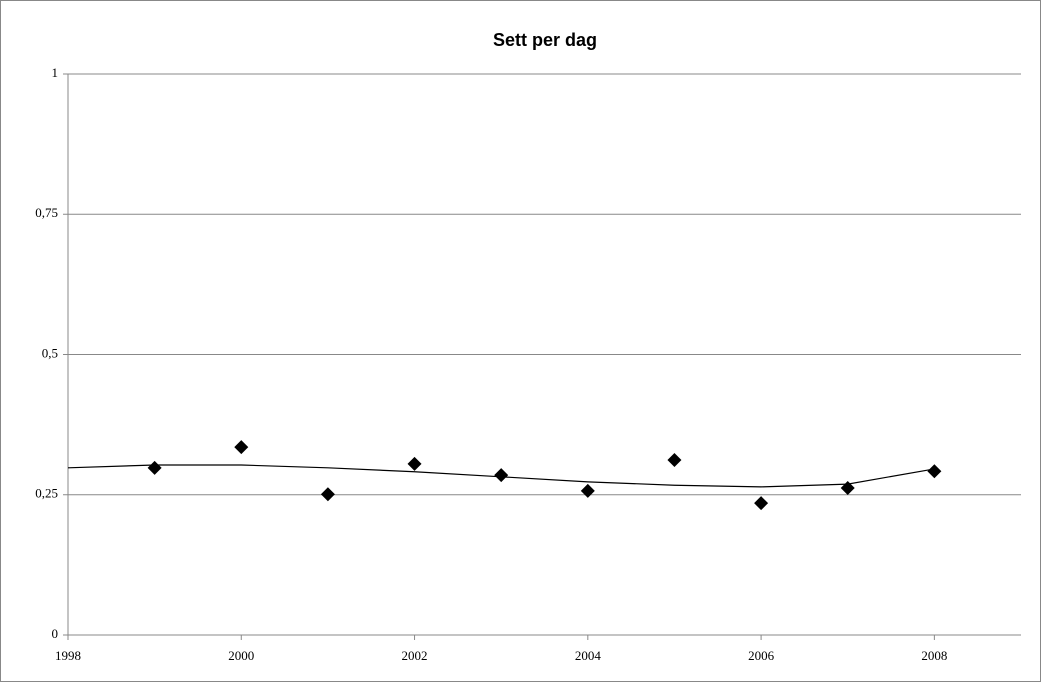  Describe the element at coordinates (46, 493) in the screenshot. I see `y-tick-label: 0,25` at that location.